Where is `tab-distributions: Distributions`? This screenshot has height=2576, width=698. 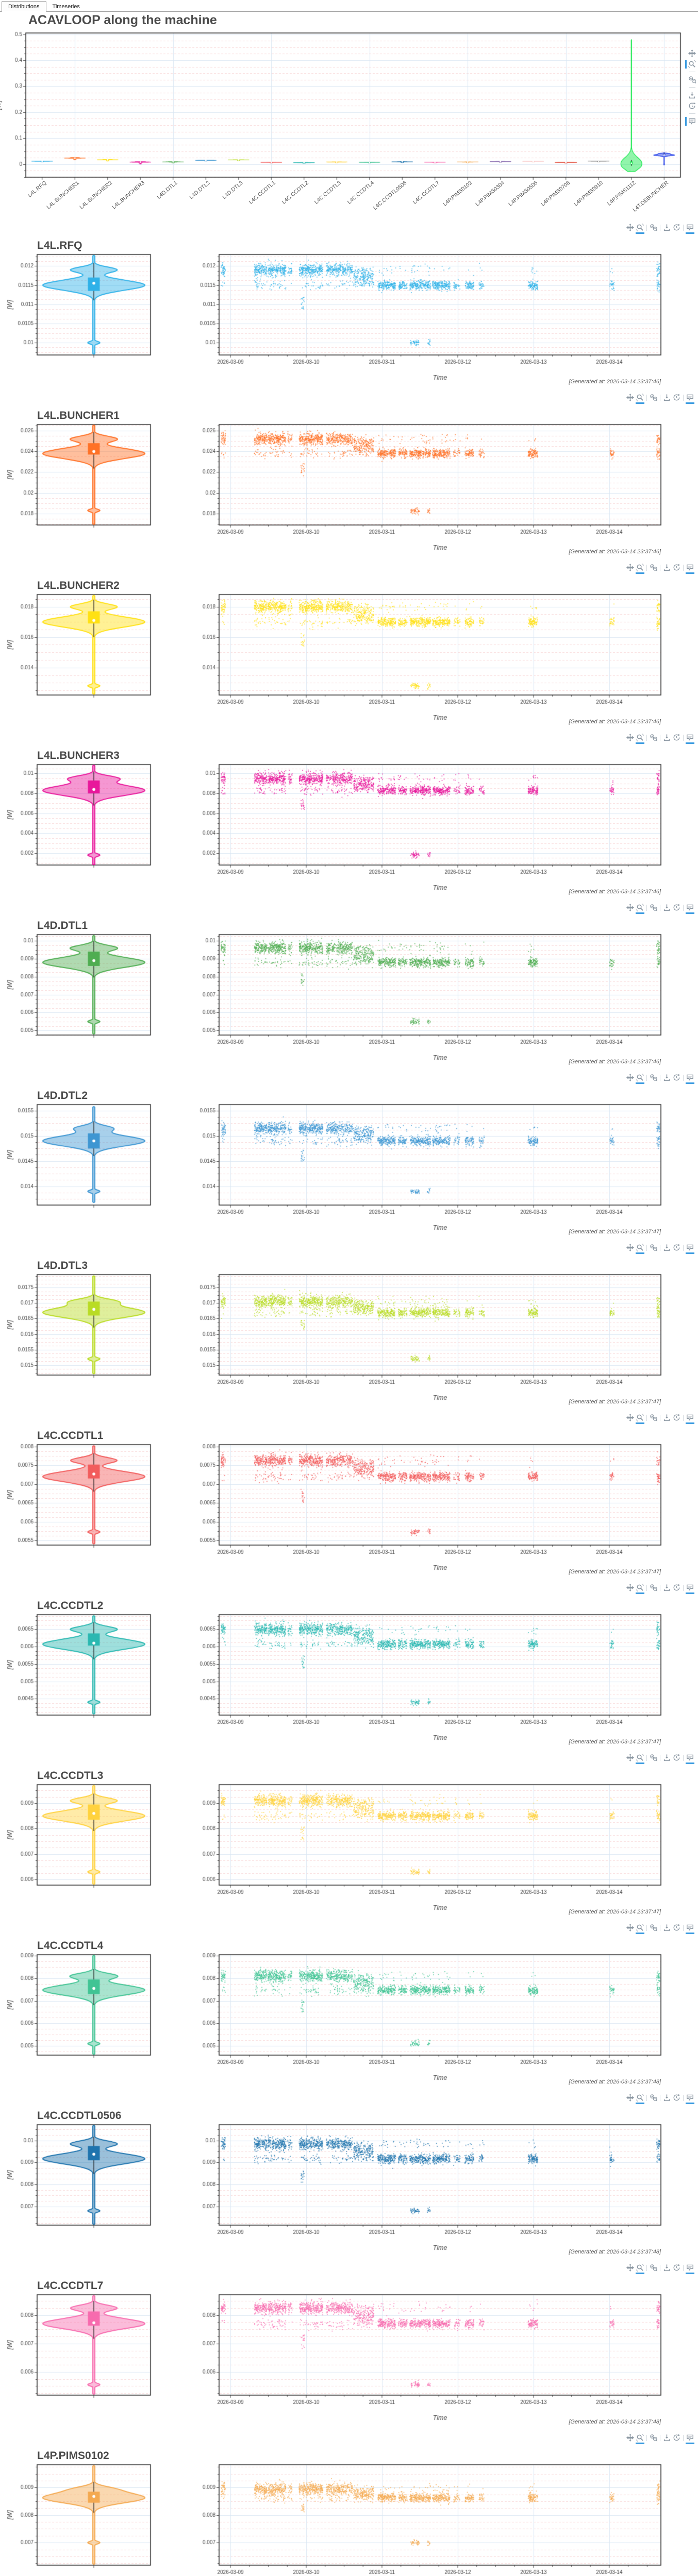
tab-distributions: Distributions is located at coordinates (24, 6).